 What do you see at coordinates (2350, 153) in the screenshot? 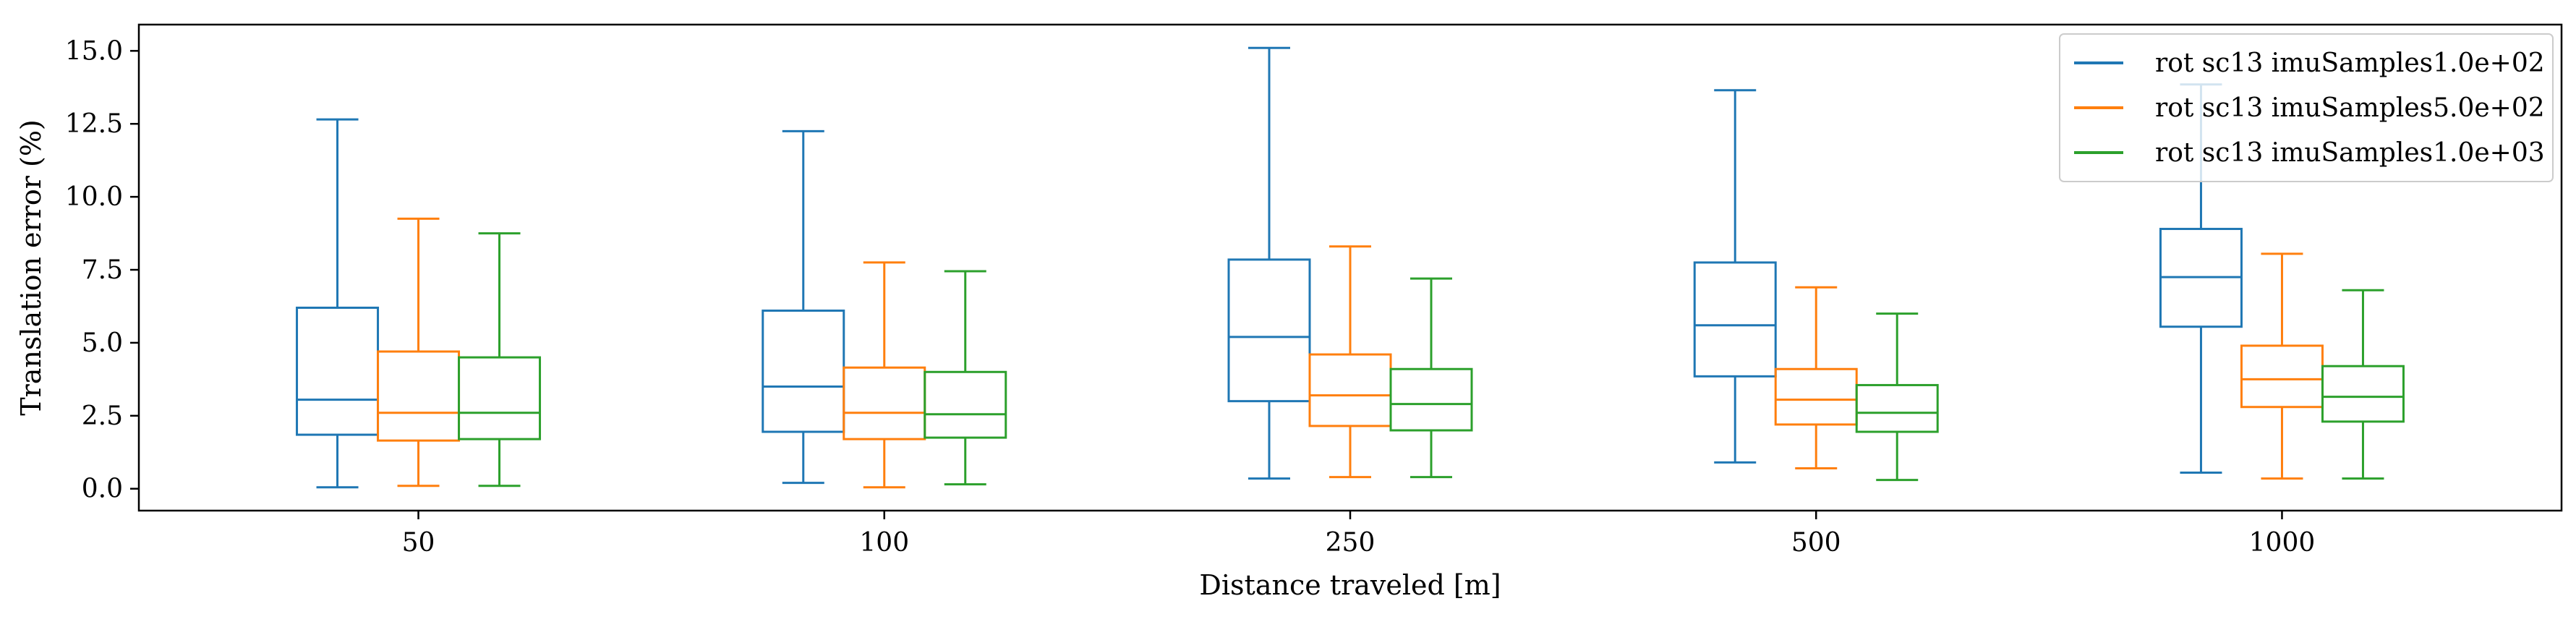
I see `legend-label: rot sc13 imuSamples1.0e+03` at bounding box center [2350, 153].